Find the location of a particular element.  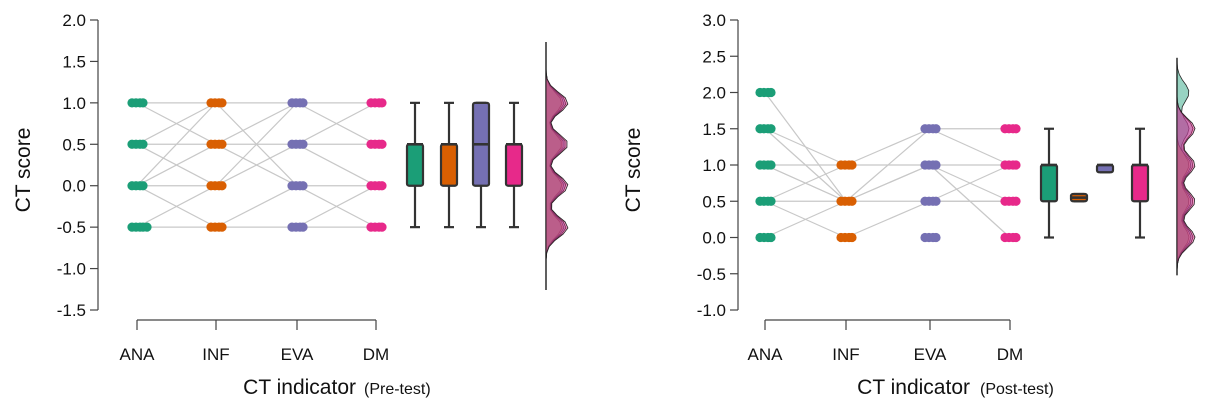

pre-test-box-ana is located at coordinates (415, 165).